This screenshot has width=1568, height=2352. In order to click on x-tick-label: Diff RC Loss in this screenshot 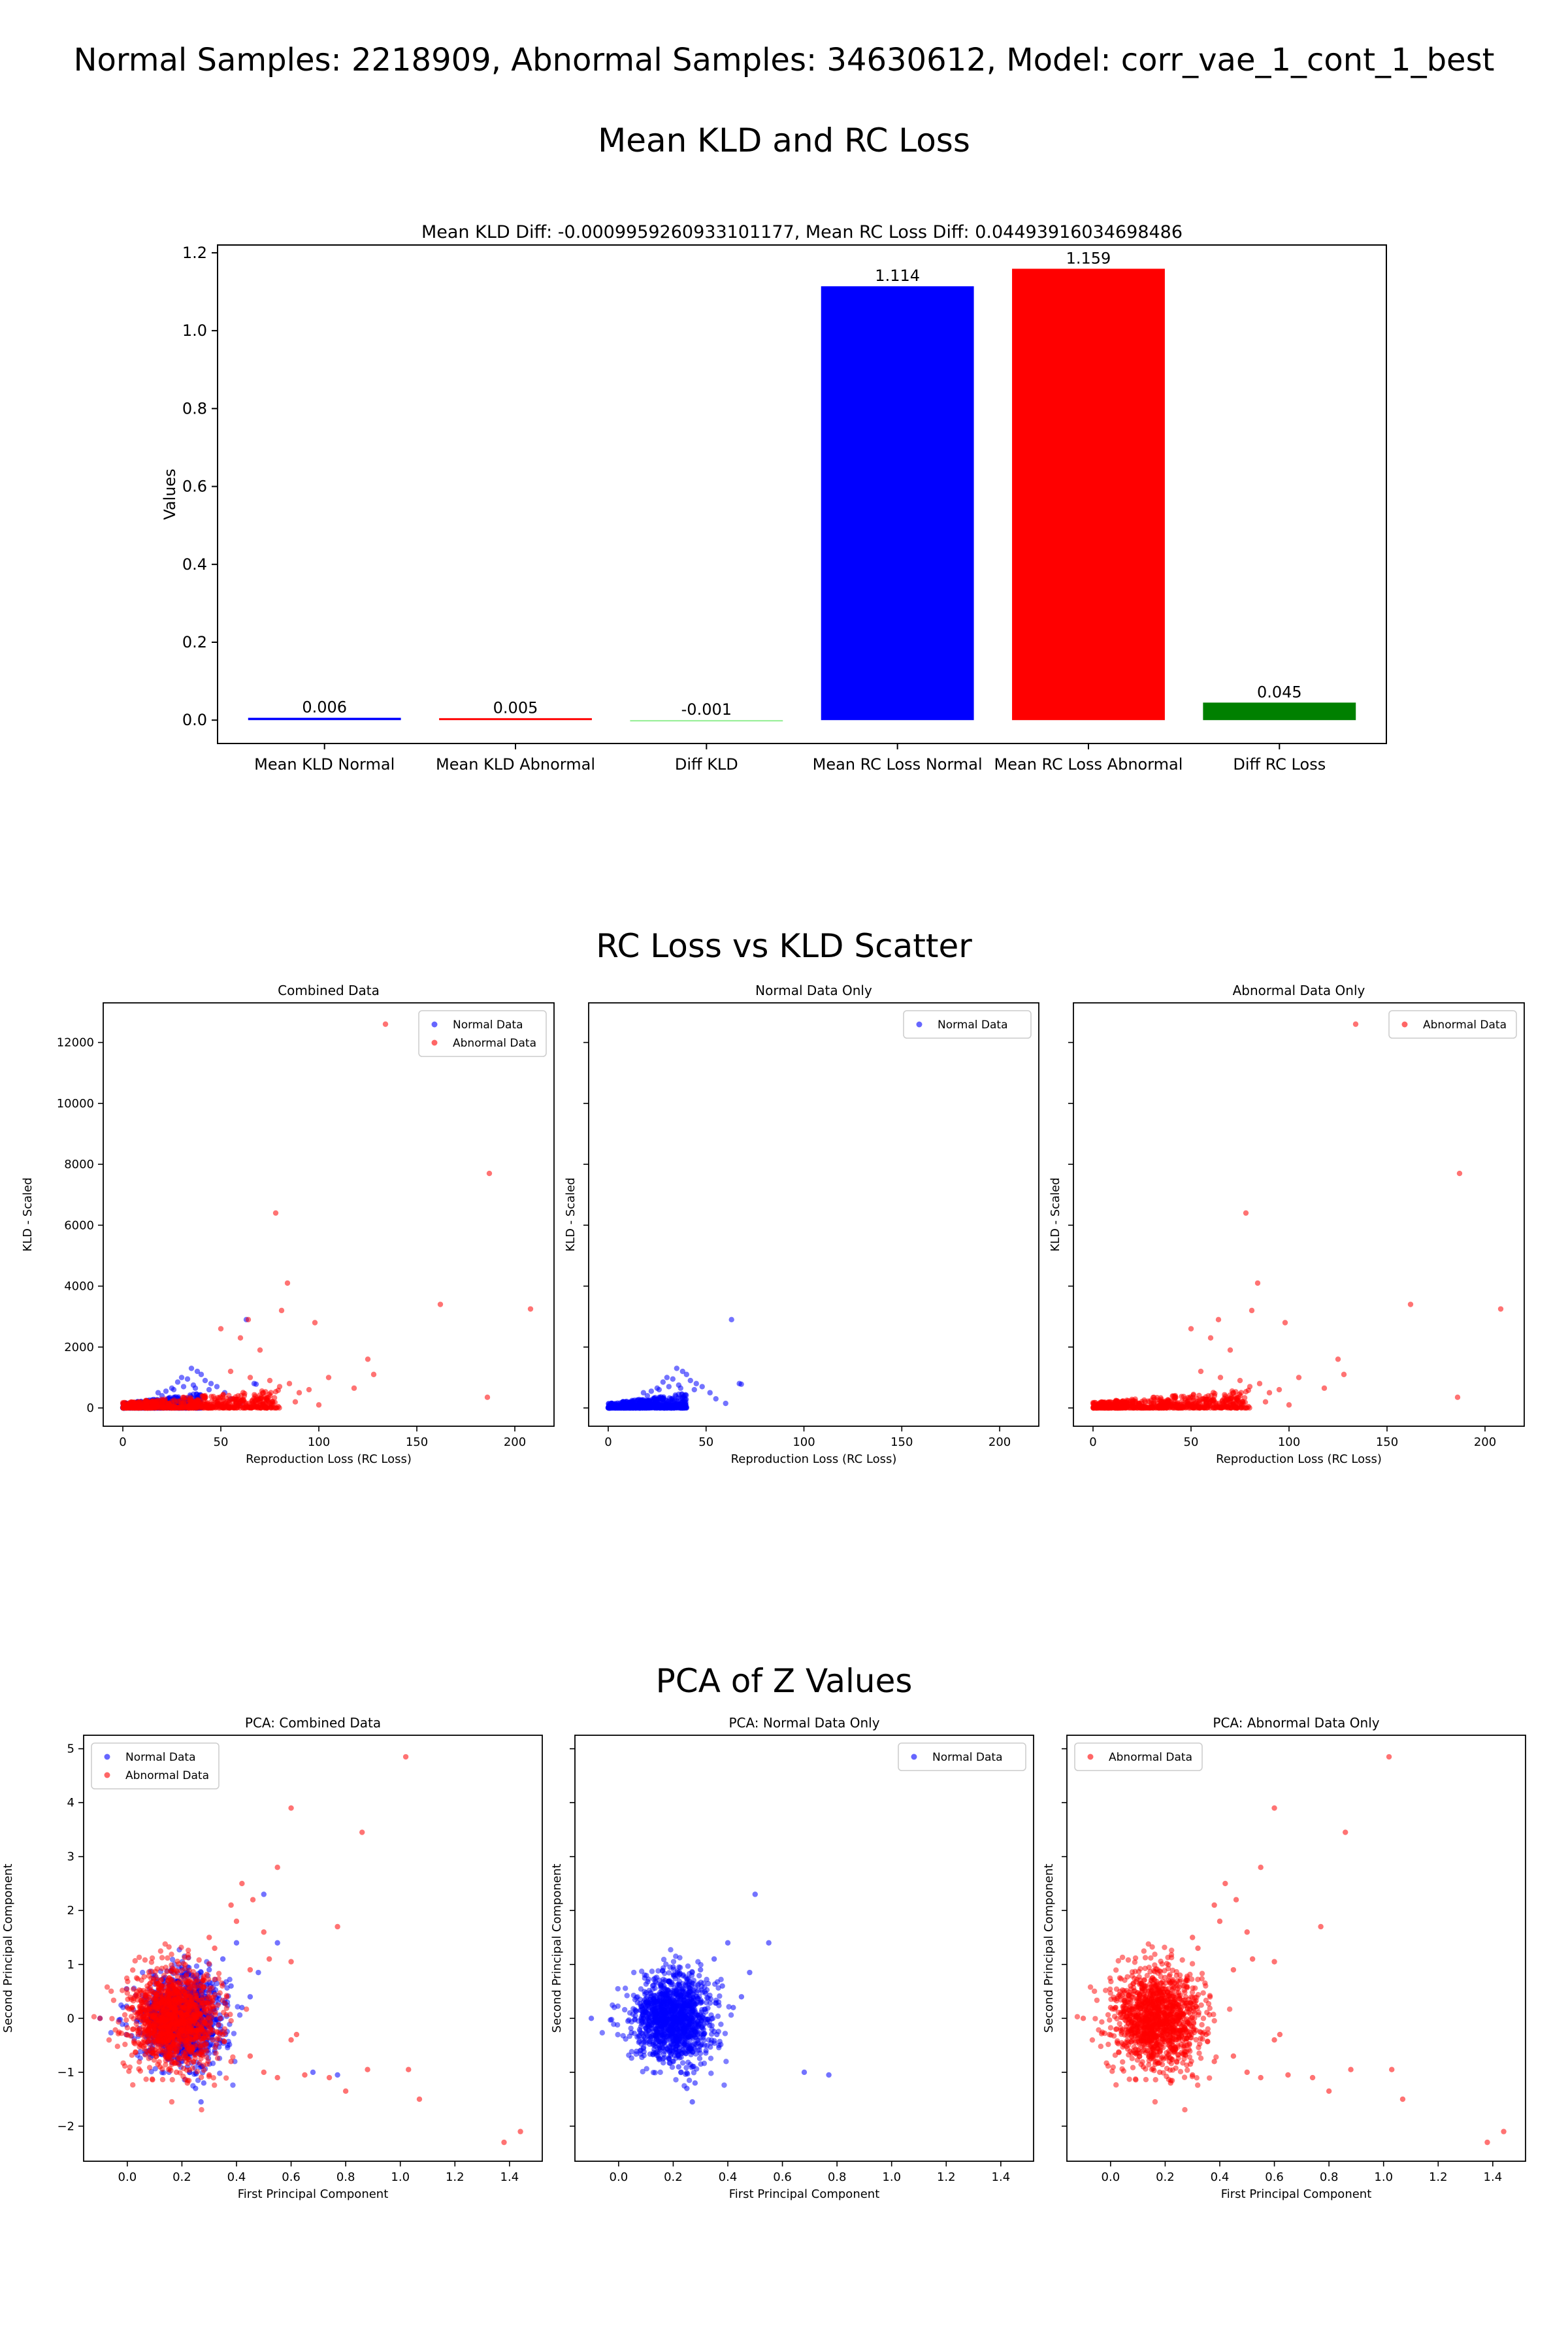, I will do `click(1279, 764)`.